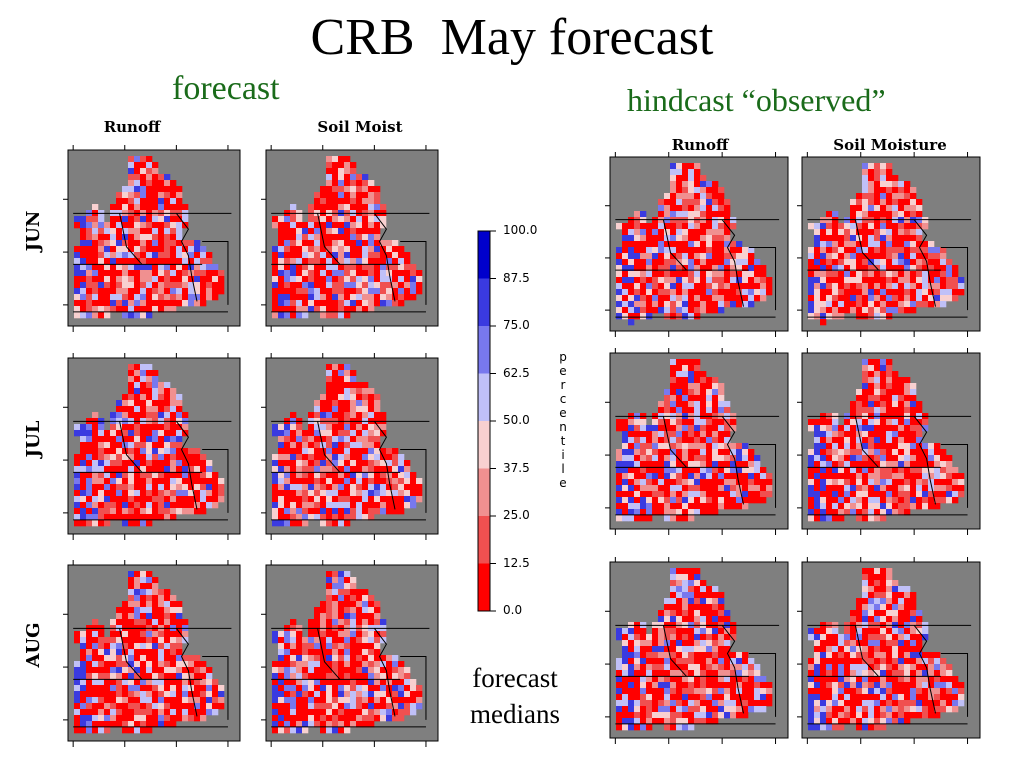  I want to click on state-boundary, so click(413, 688).